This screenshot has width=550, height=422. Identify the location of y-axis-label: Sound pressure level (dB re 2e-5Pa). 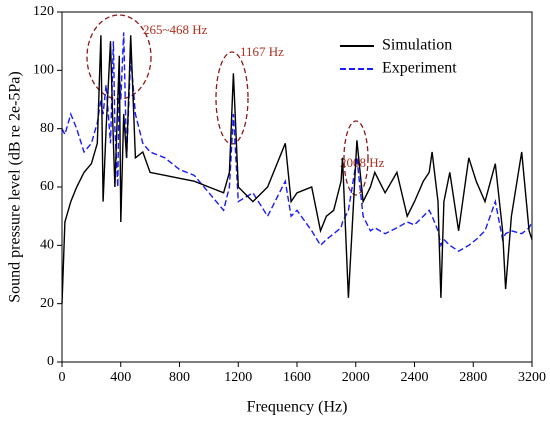
(15, 187).